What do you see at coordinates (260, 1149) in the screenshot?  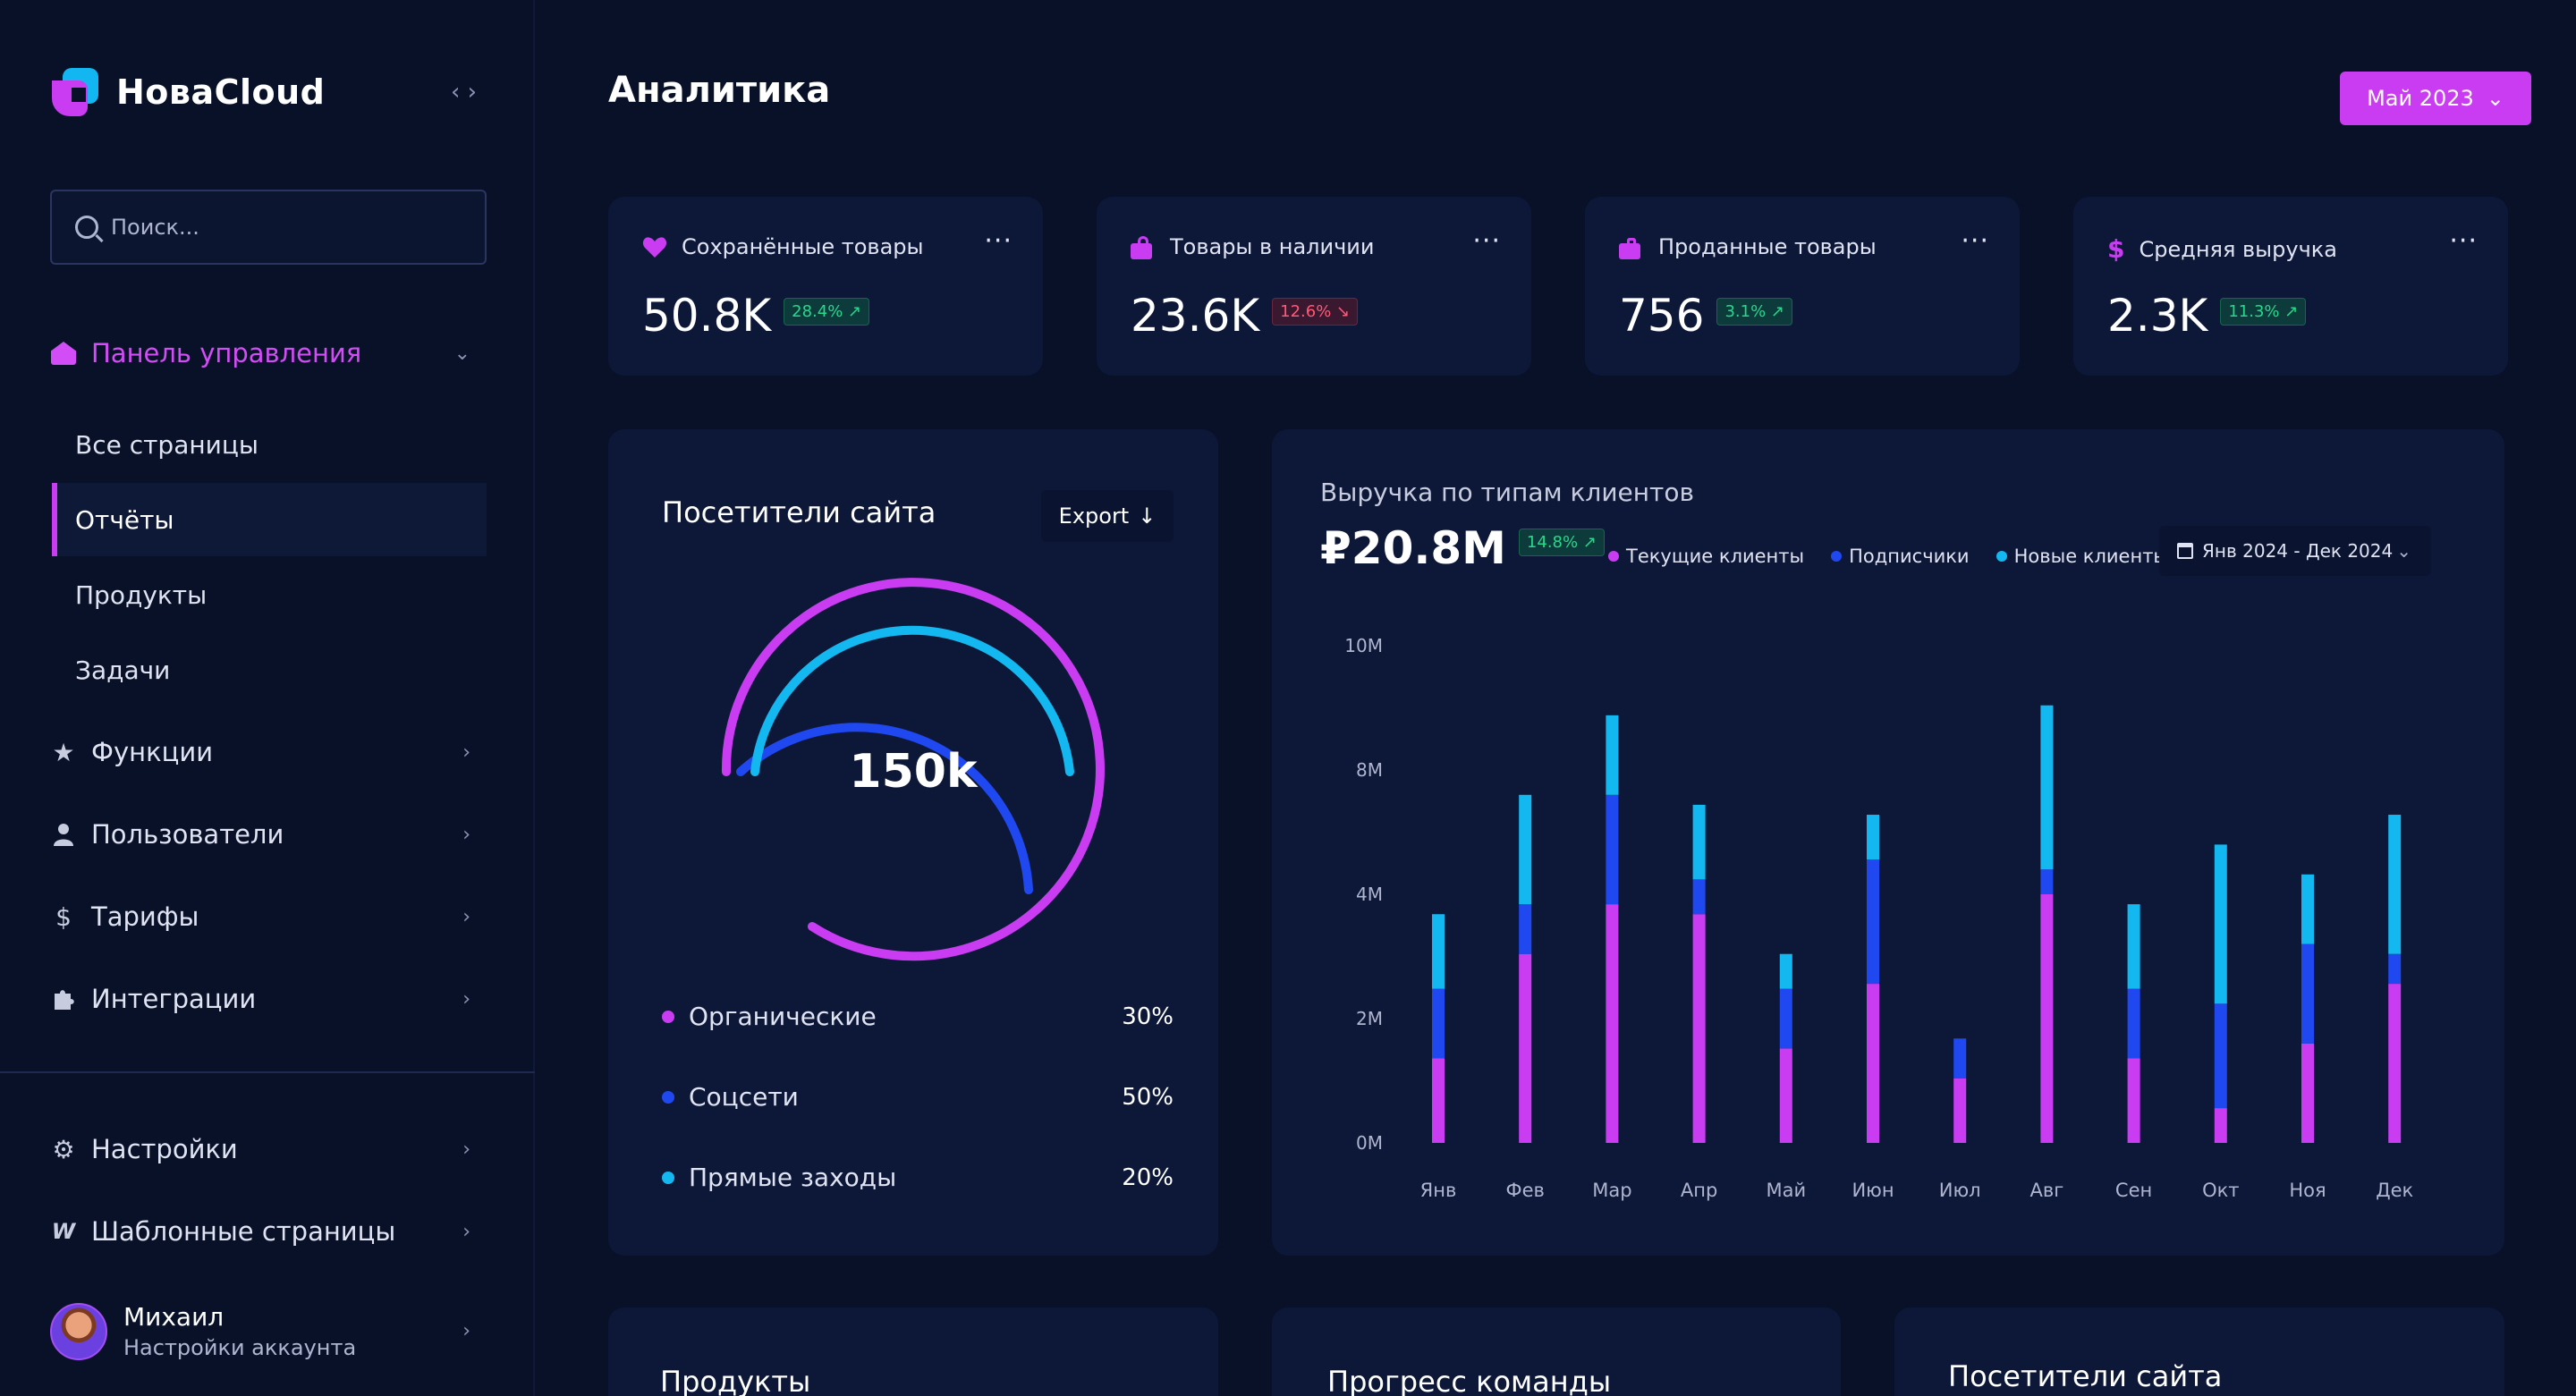 I see `nav-settings: ⚙ Настройки ›` at bounding box center [260, 1149].